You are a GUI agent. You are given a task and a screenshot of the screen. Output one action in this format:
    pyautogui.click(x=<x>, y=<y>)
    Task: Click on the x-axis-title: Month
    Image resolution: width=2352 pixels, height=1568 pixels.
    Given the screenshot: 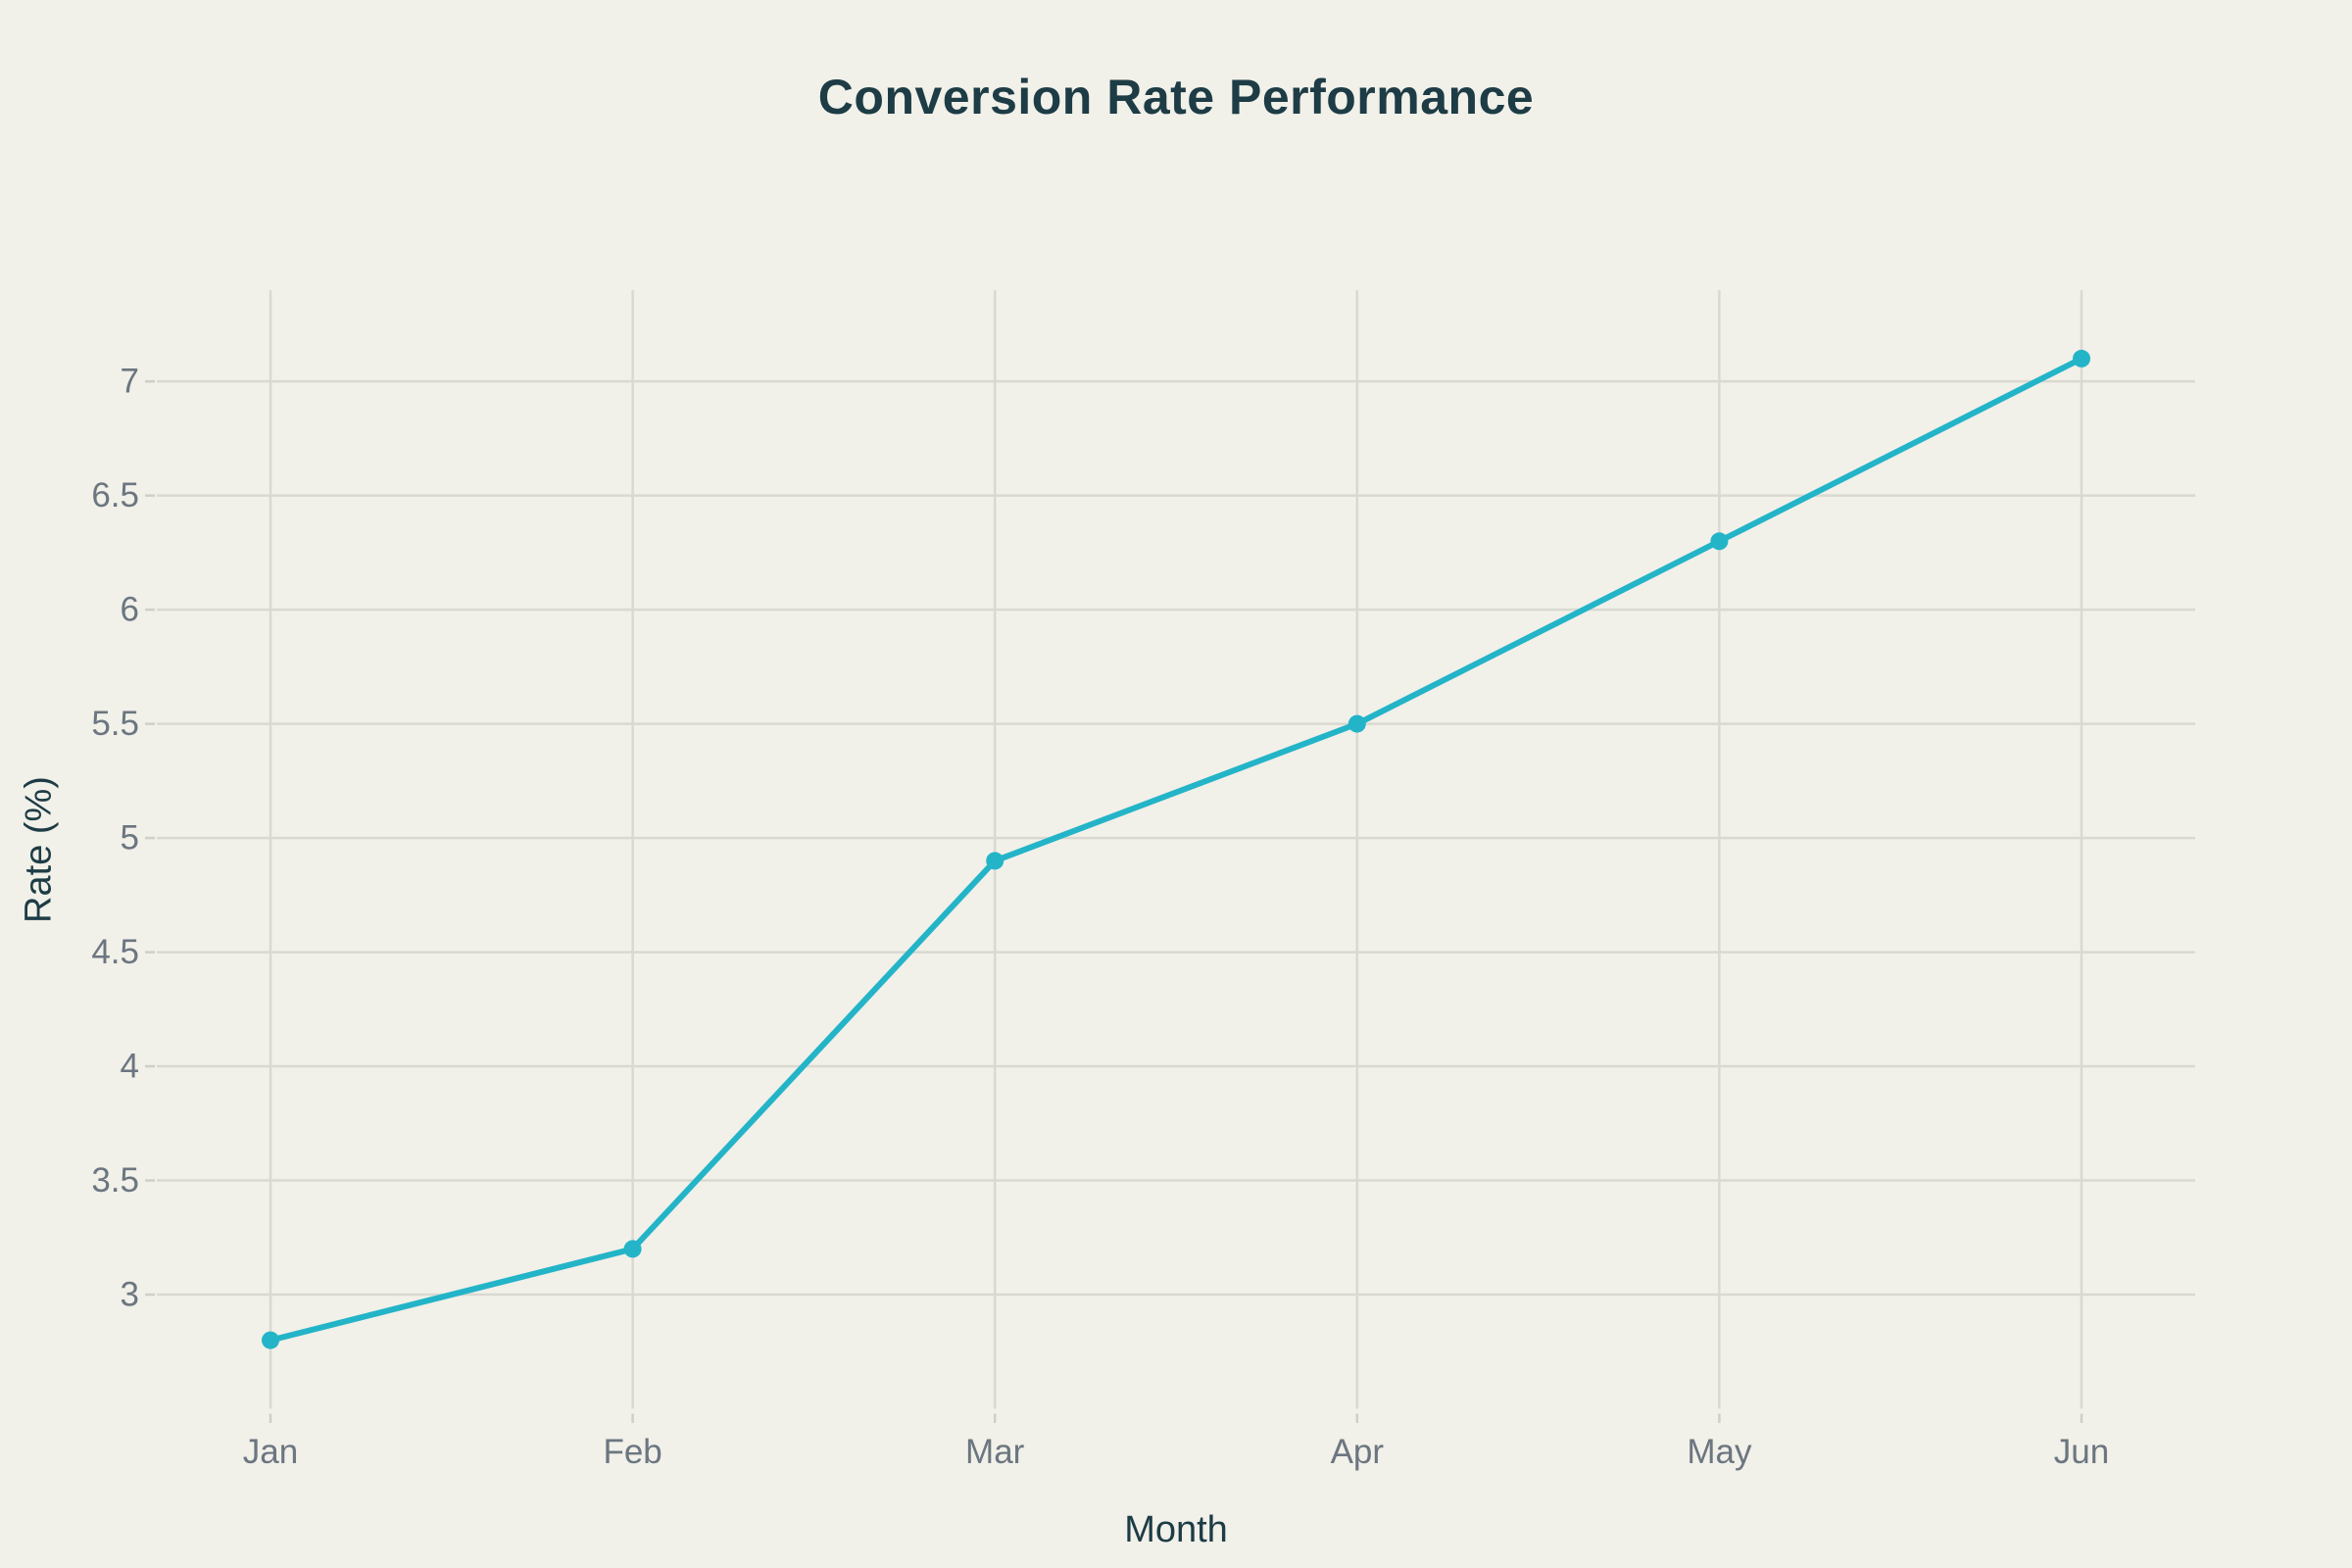 What is the action you would take?
    pyautogui.click(x=1176, y=1529)
    